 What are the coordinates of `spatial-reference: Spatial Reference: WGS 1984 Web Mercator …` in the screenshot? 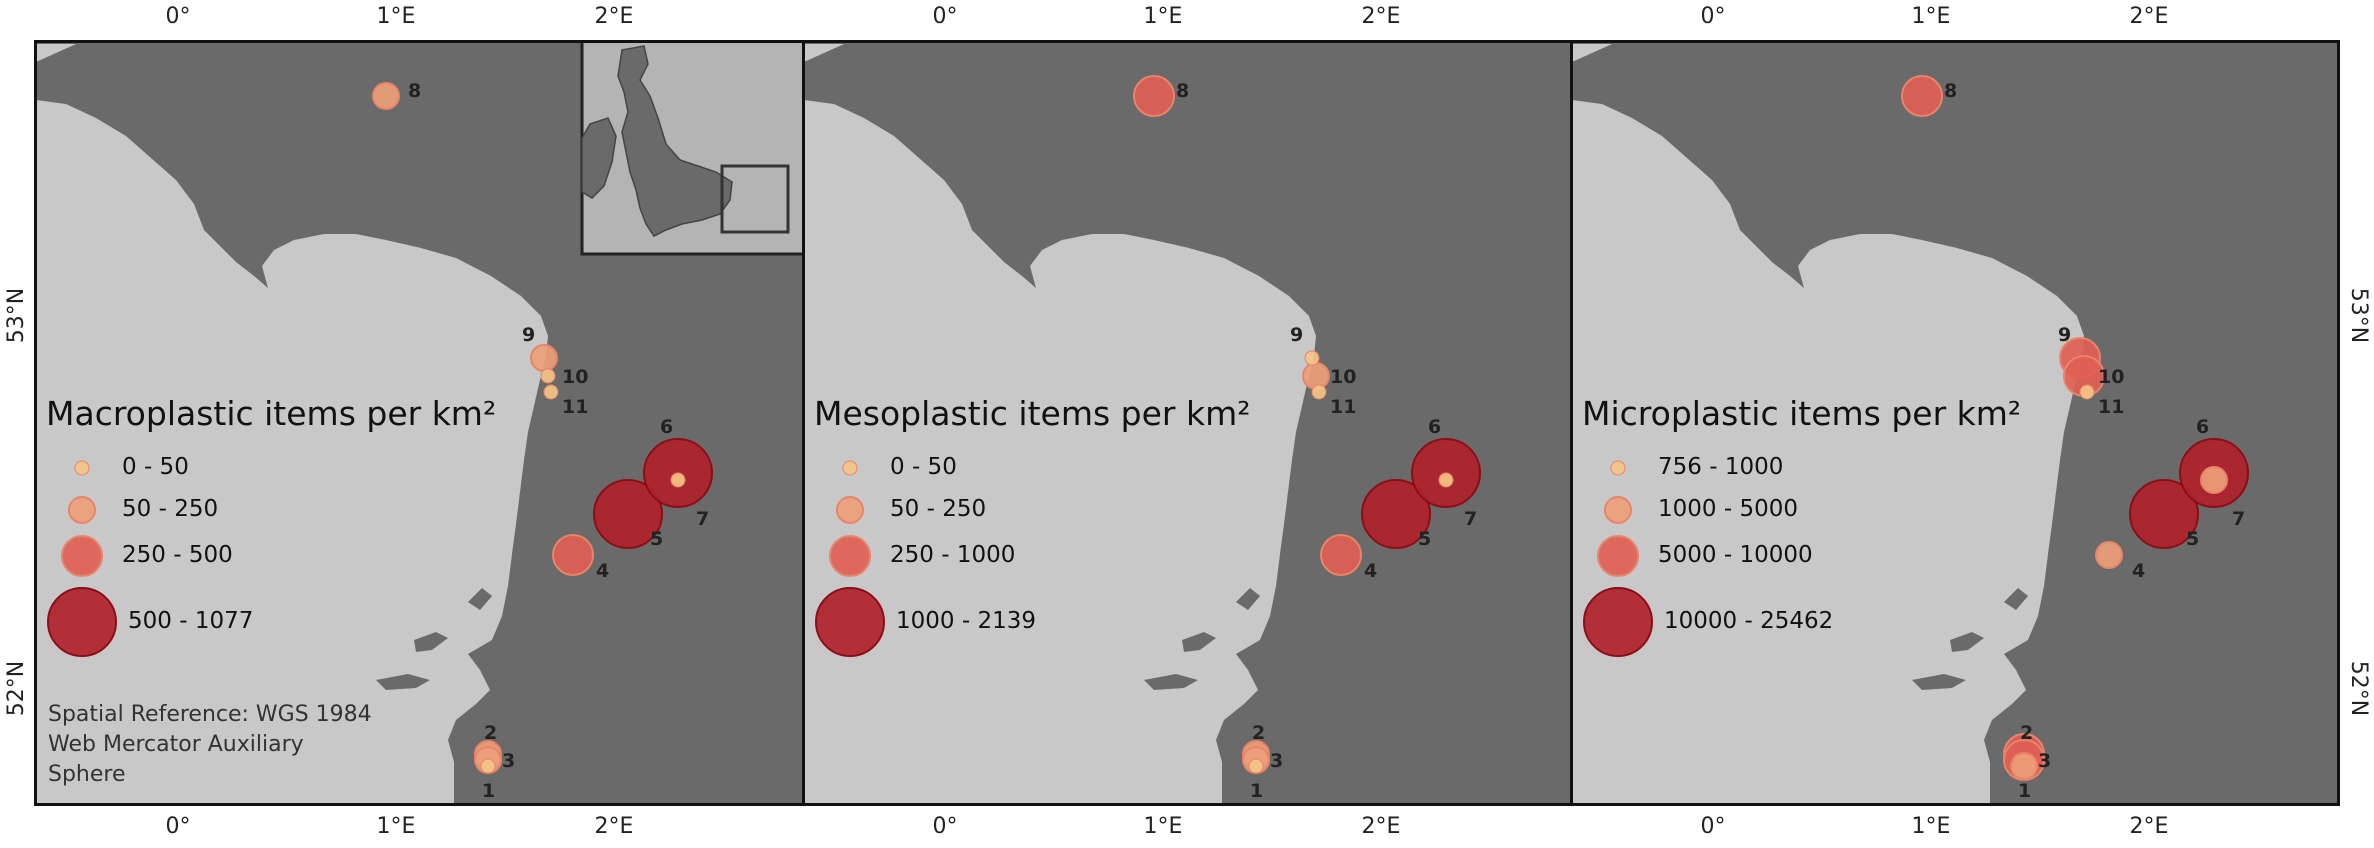 It's located at (210, 745).